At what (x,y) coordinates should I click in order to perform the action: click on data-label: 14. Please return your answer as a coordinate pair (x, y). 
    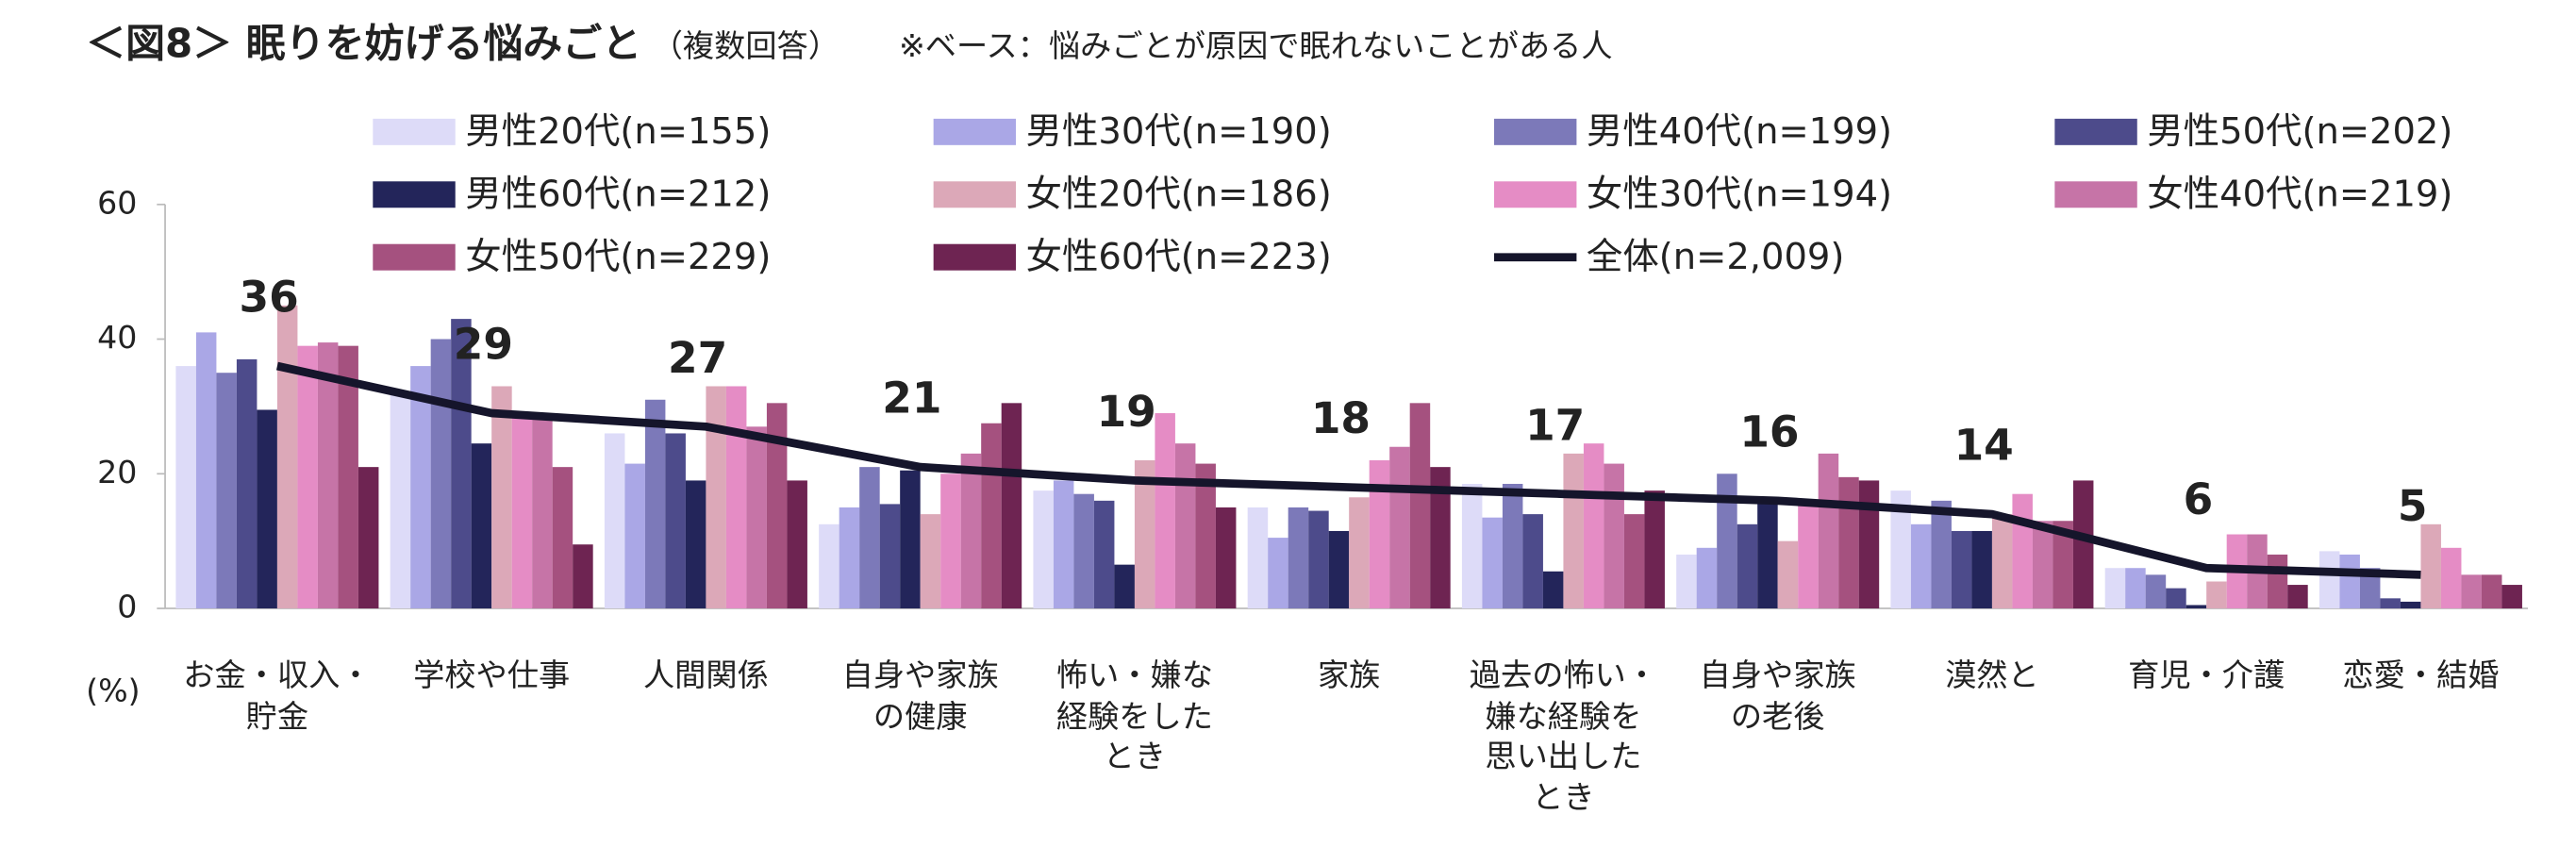
    Looking at the image, I should click on (1984, 446).